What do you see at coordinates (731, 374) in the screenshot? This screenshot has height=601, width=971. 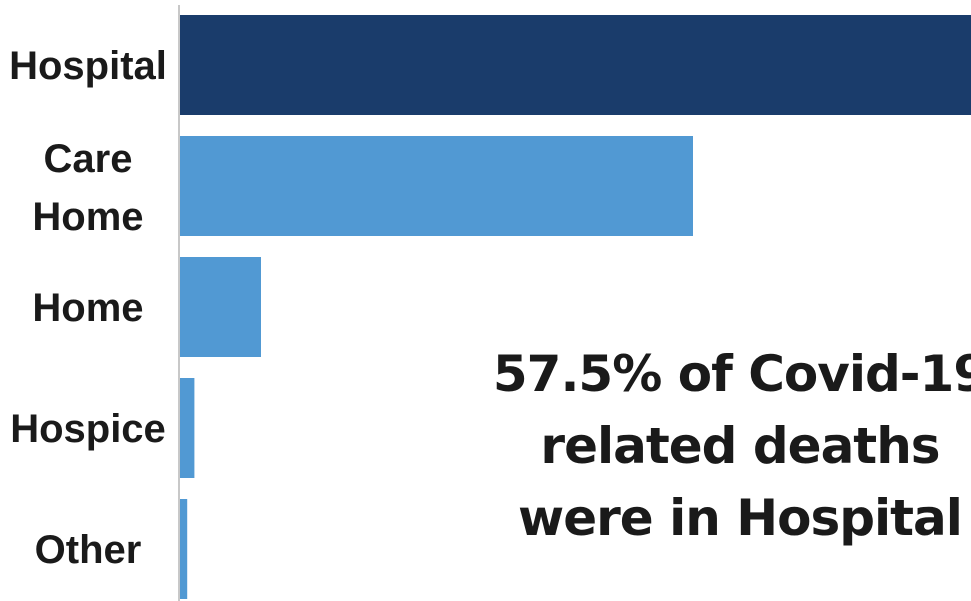 I see `annotation-line-1: 57.5% of Covid-19` at bounding box center [731, 374].